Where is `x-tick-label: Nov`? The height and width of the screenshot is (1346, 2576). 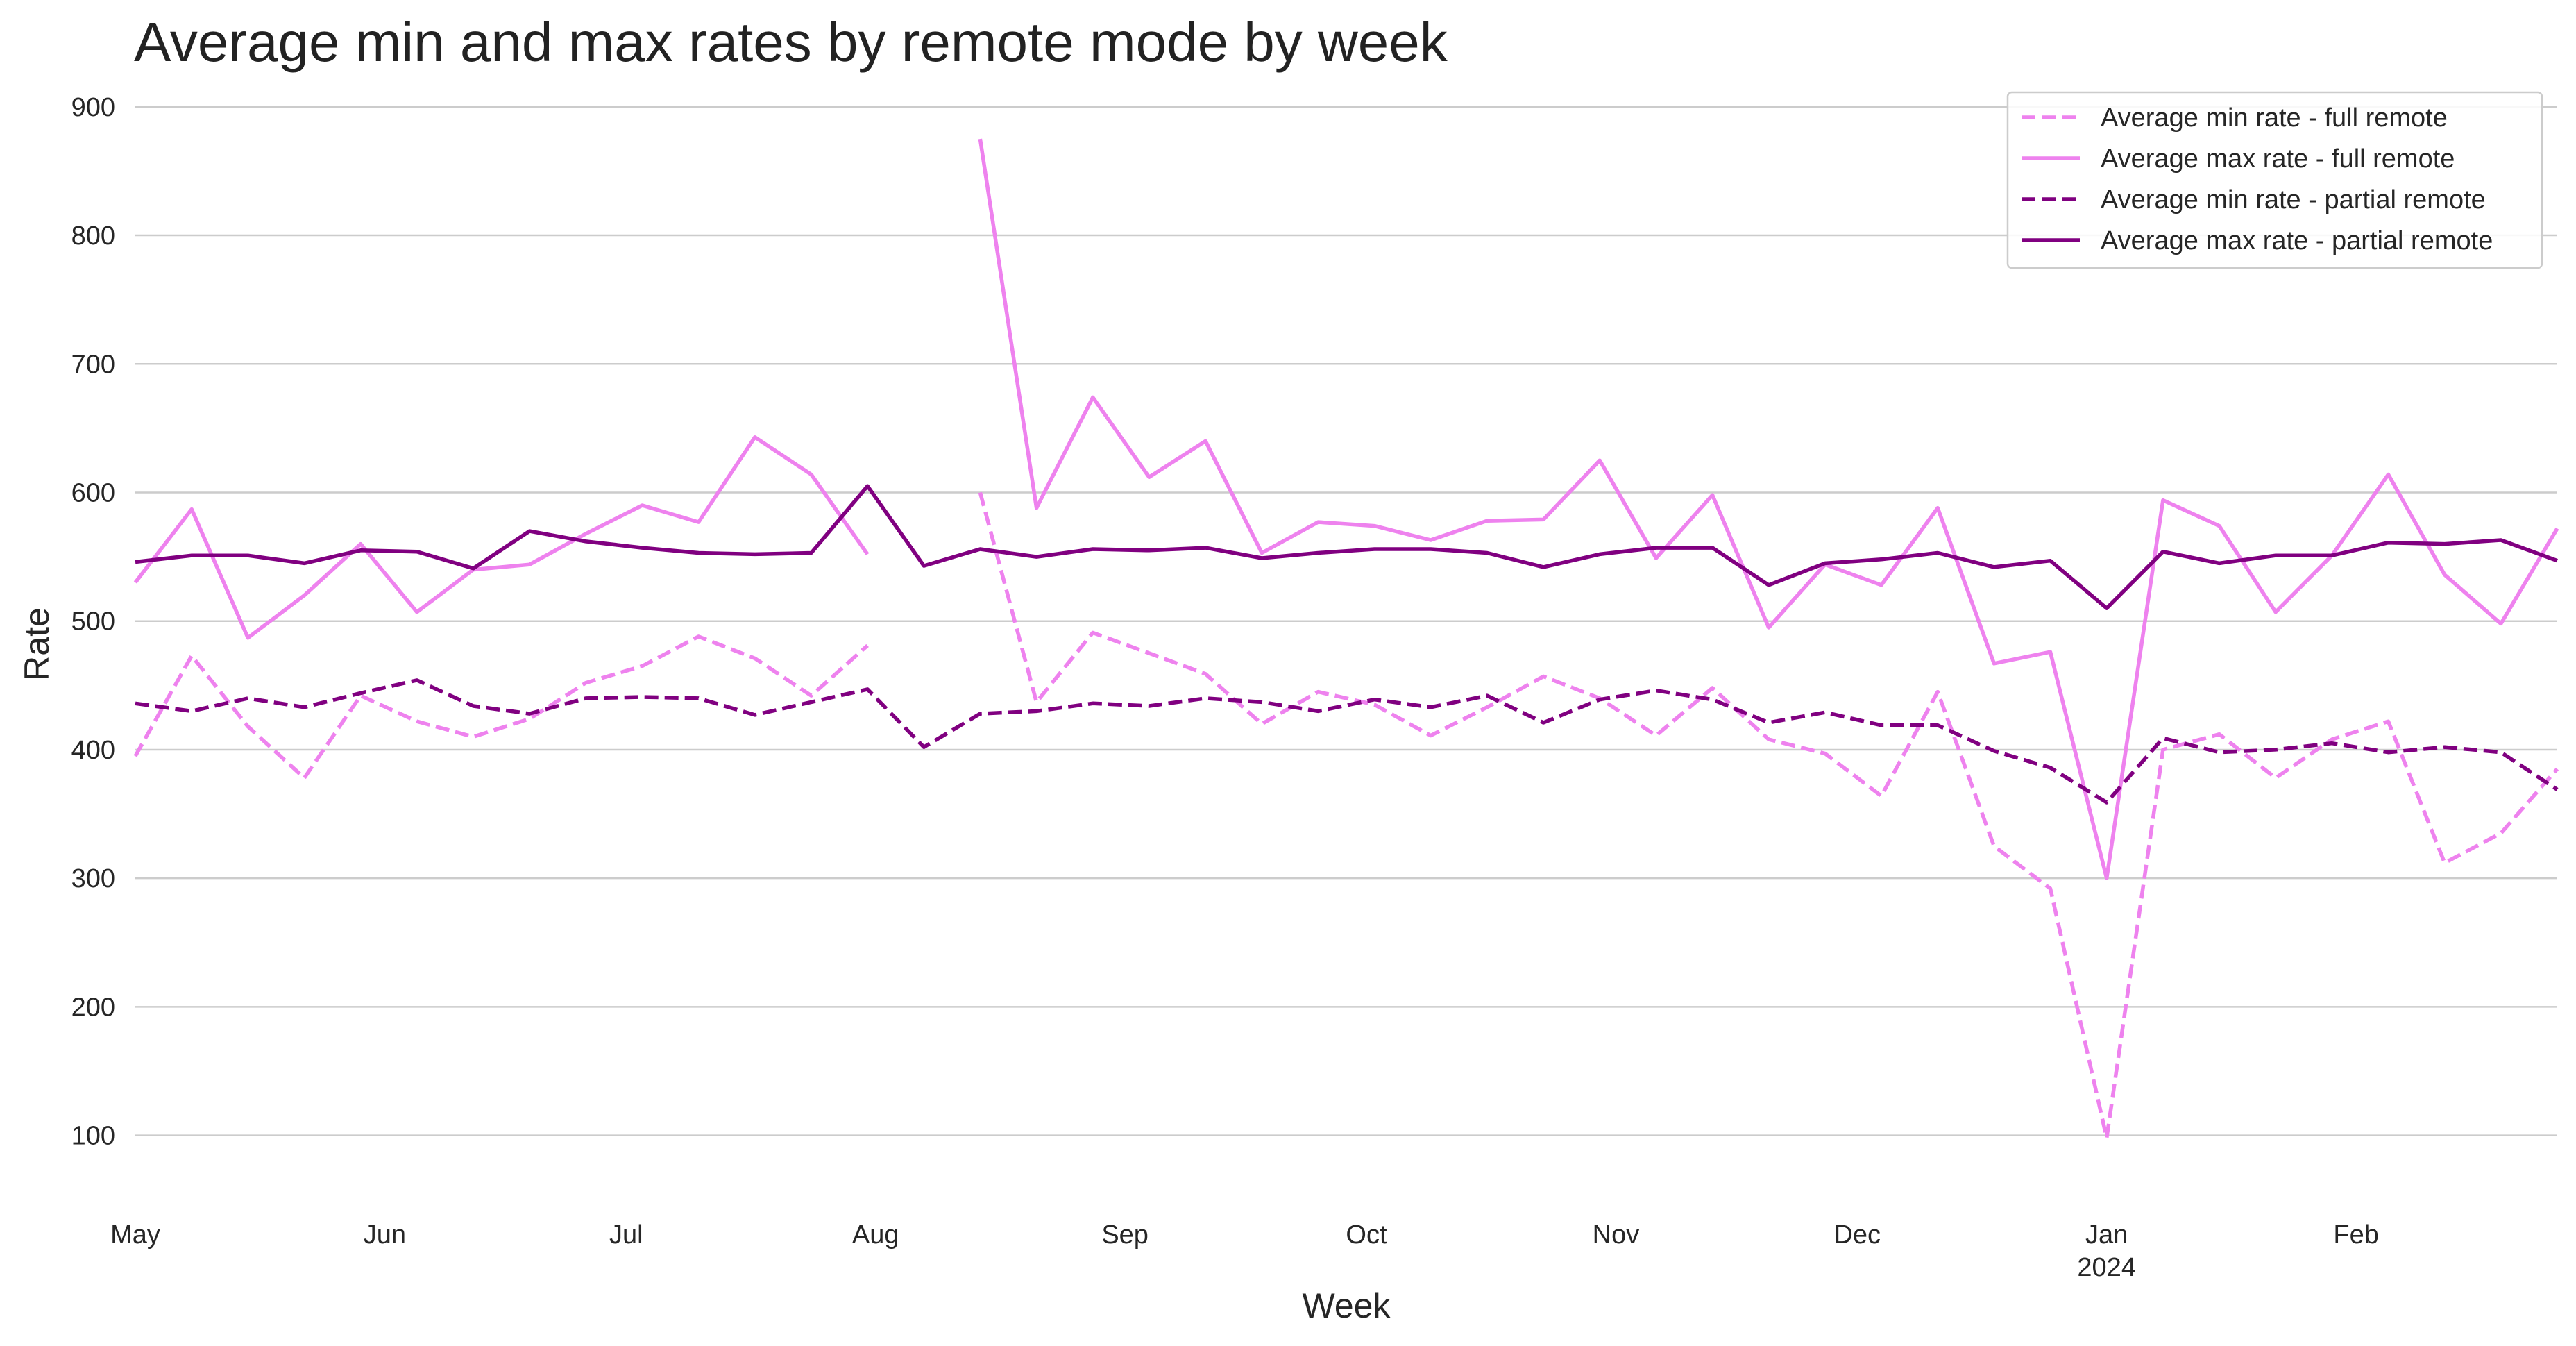 x-tick-label: Nov is located at coordinates (1617, 1235).